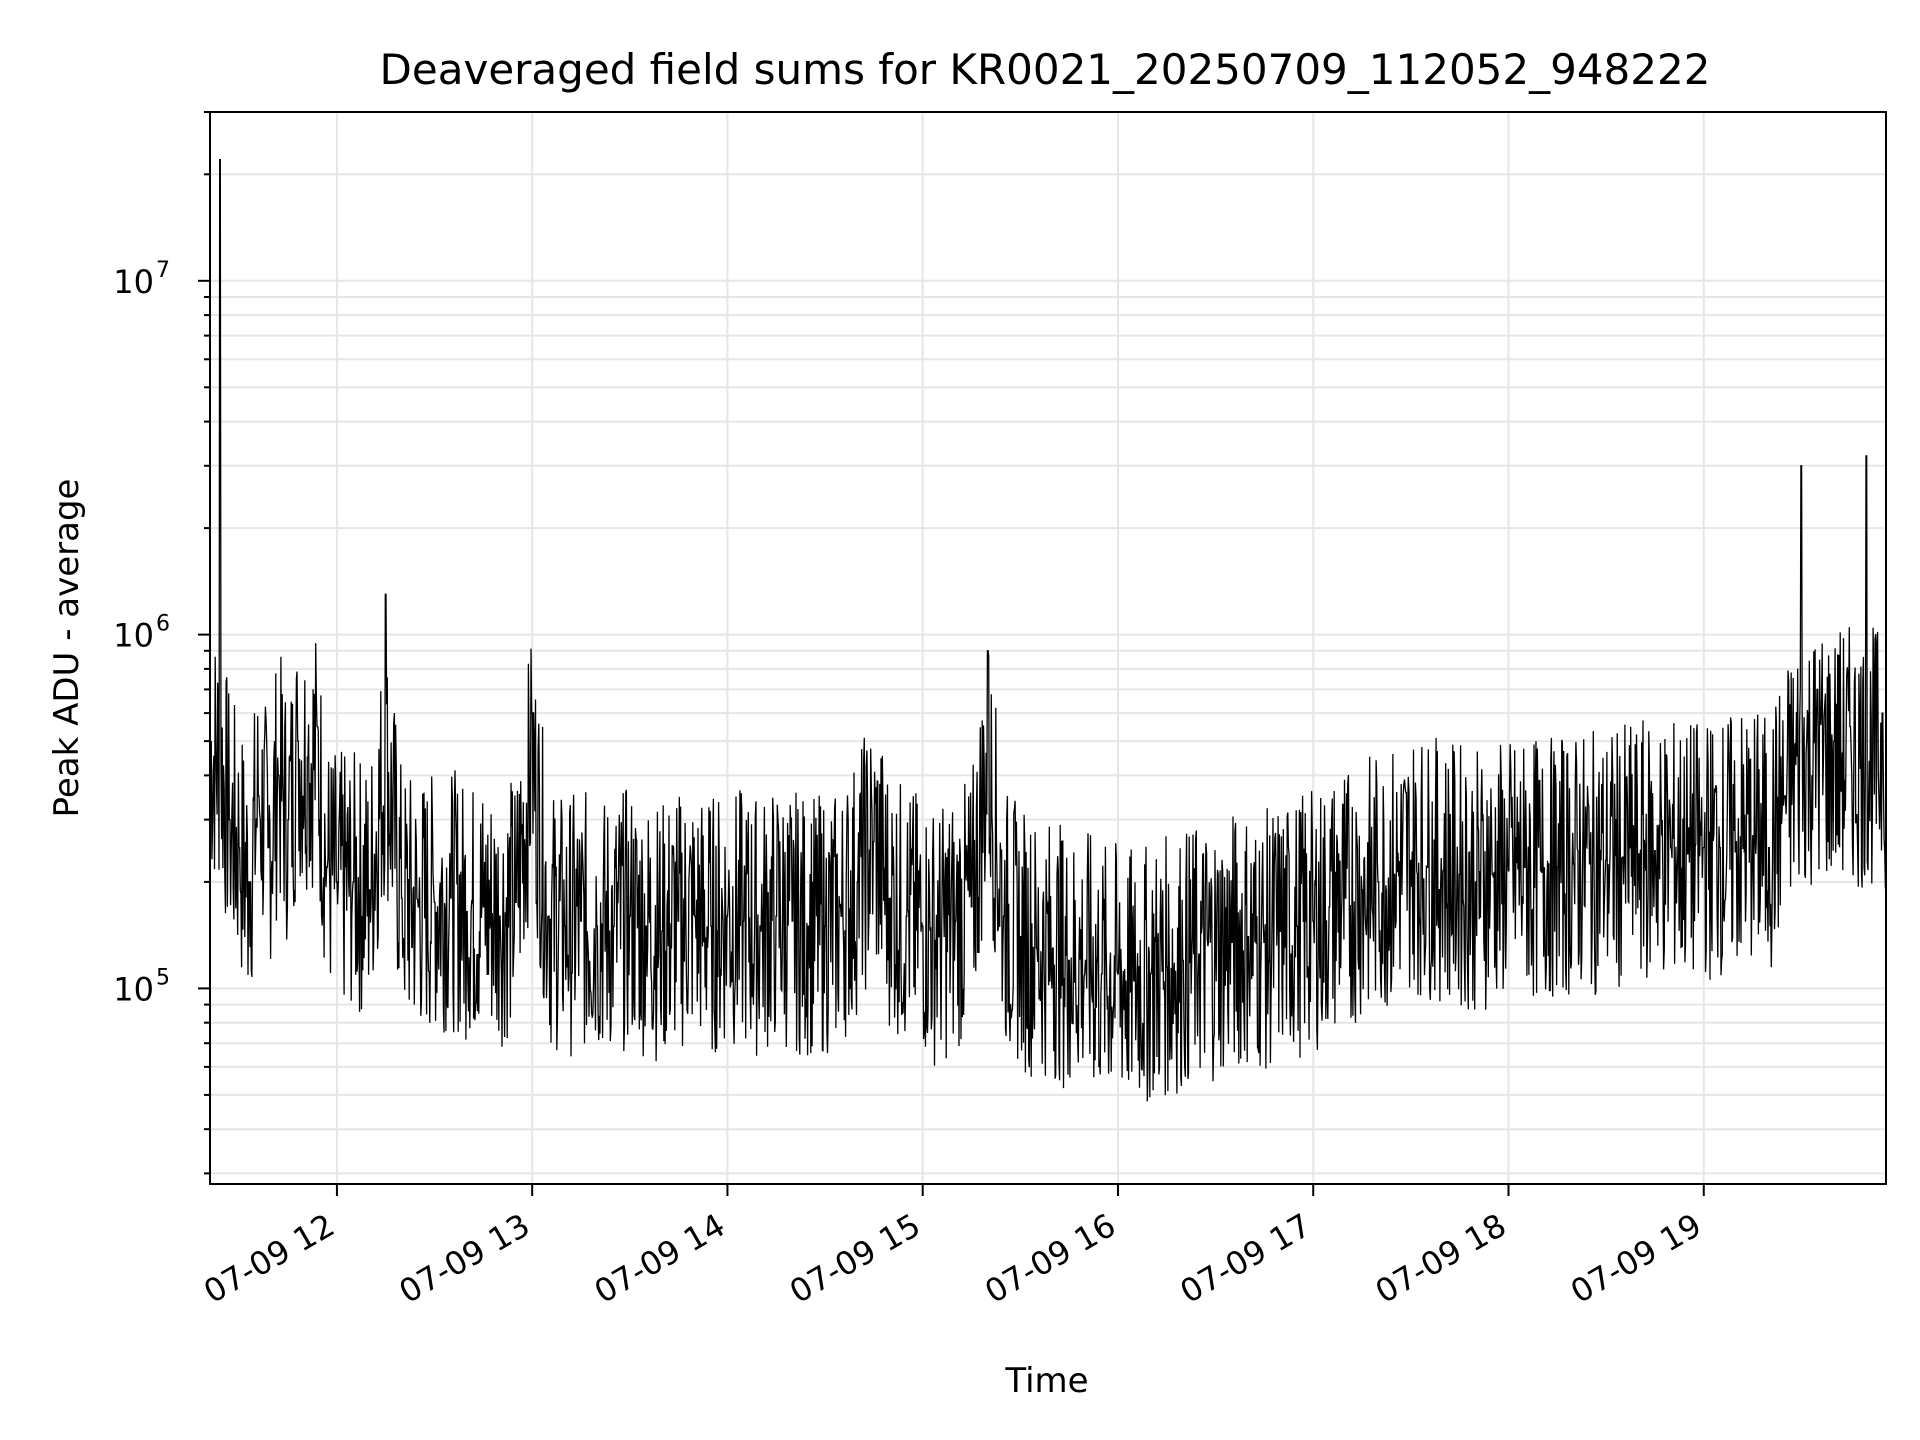 Image resolution: width=1920 pixels, height=1440 pixels. Describe the element at coordinates (660, 1258) in the screenshot. I see `x-tick-label: 07-09 14` at that location.